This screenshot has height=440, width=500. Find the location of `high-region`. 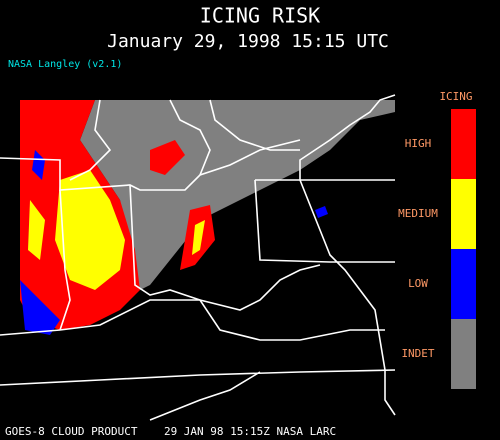

high-region is located at coordinates (167, 157).